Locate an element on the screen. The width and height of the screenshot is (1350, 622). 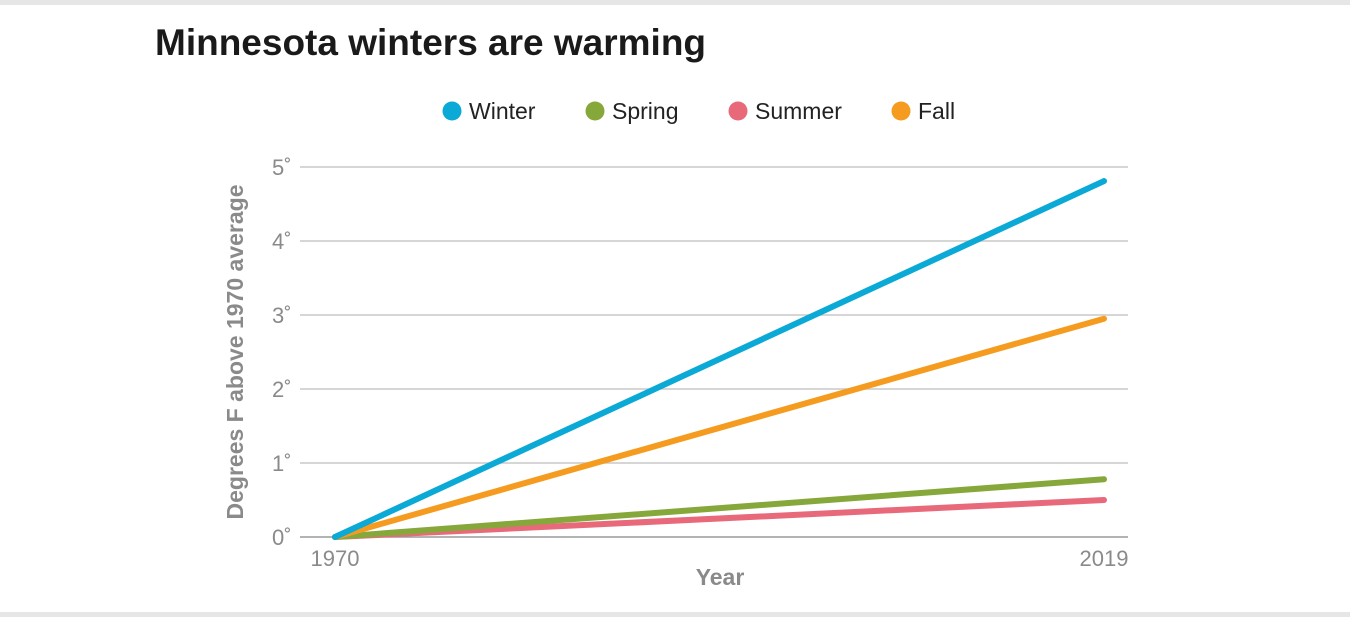
y-tick-label: 3˚ is located at coordinates (282, 315).